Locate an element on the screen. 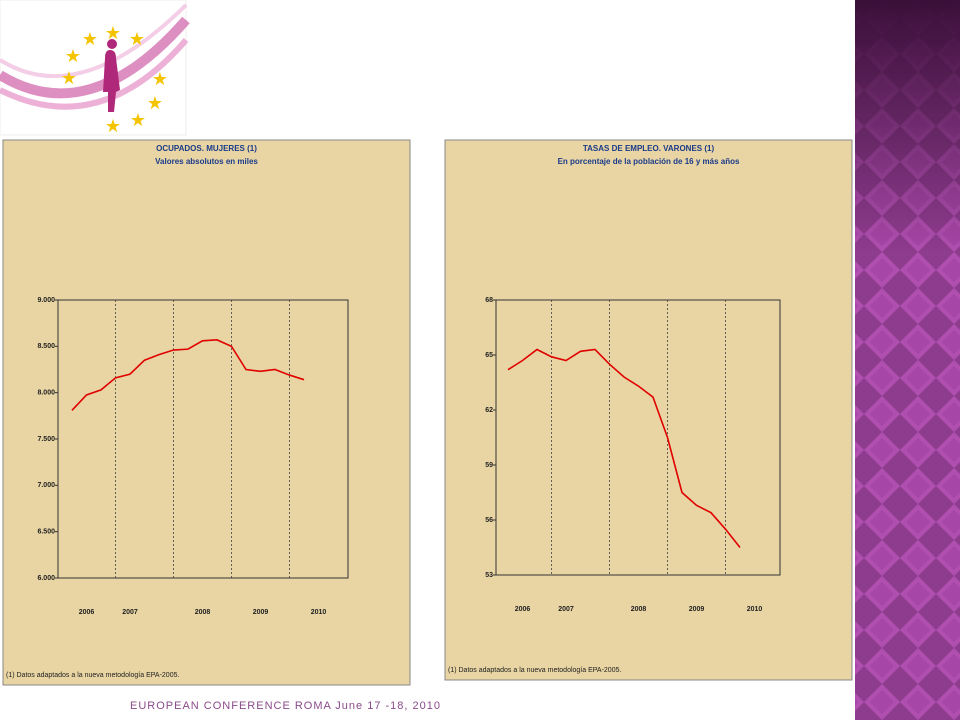 The height and width of the screenshot is (725, 960). y-tick-label: 8.000 is located at coordinates (46, 393).